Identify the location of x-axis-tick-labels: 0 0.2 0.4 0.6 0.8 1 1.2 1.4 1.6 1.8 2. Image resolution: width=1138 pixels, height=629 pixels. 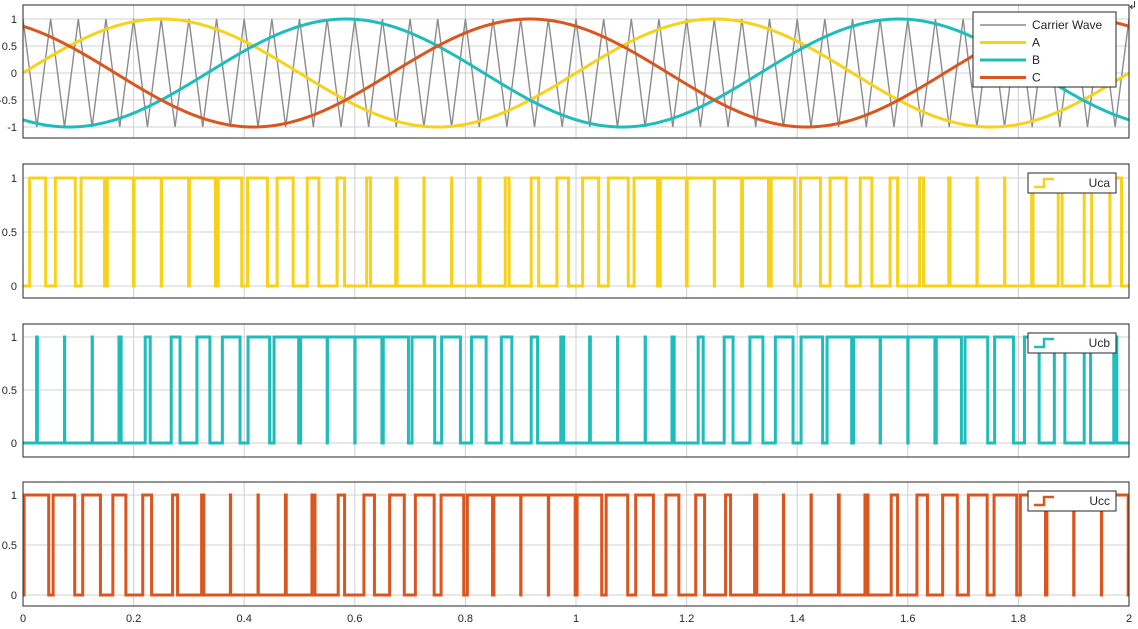
(576, 619).